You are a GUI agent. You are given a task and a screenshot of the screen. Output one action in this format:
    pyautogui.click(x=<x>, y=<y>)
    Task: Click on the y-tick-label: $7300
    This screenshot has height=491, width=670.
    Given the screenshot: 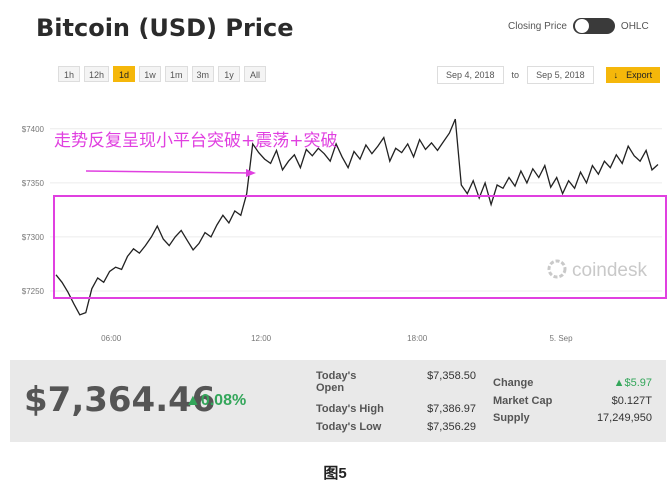 What is the action you would take?
    pyautogui.click(x=33, y=237)
    